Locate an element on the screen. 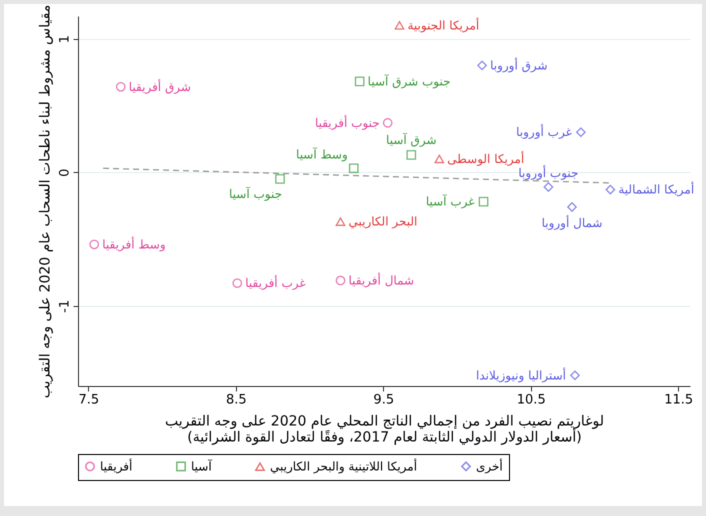  y-tick-label: 0 is located at coordinates (65, 172).